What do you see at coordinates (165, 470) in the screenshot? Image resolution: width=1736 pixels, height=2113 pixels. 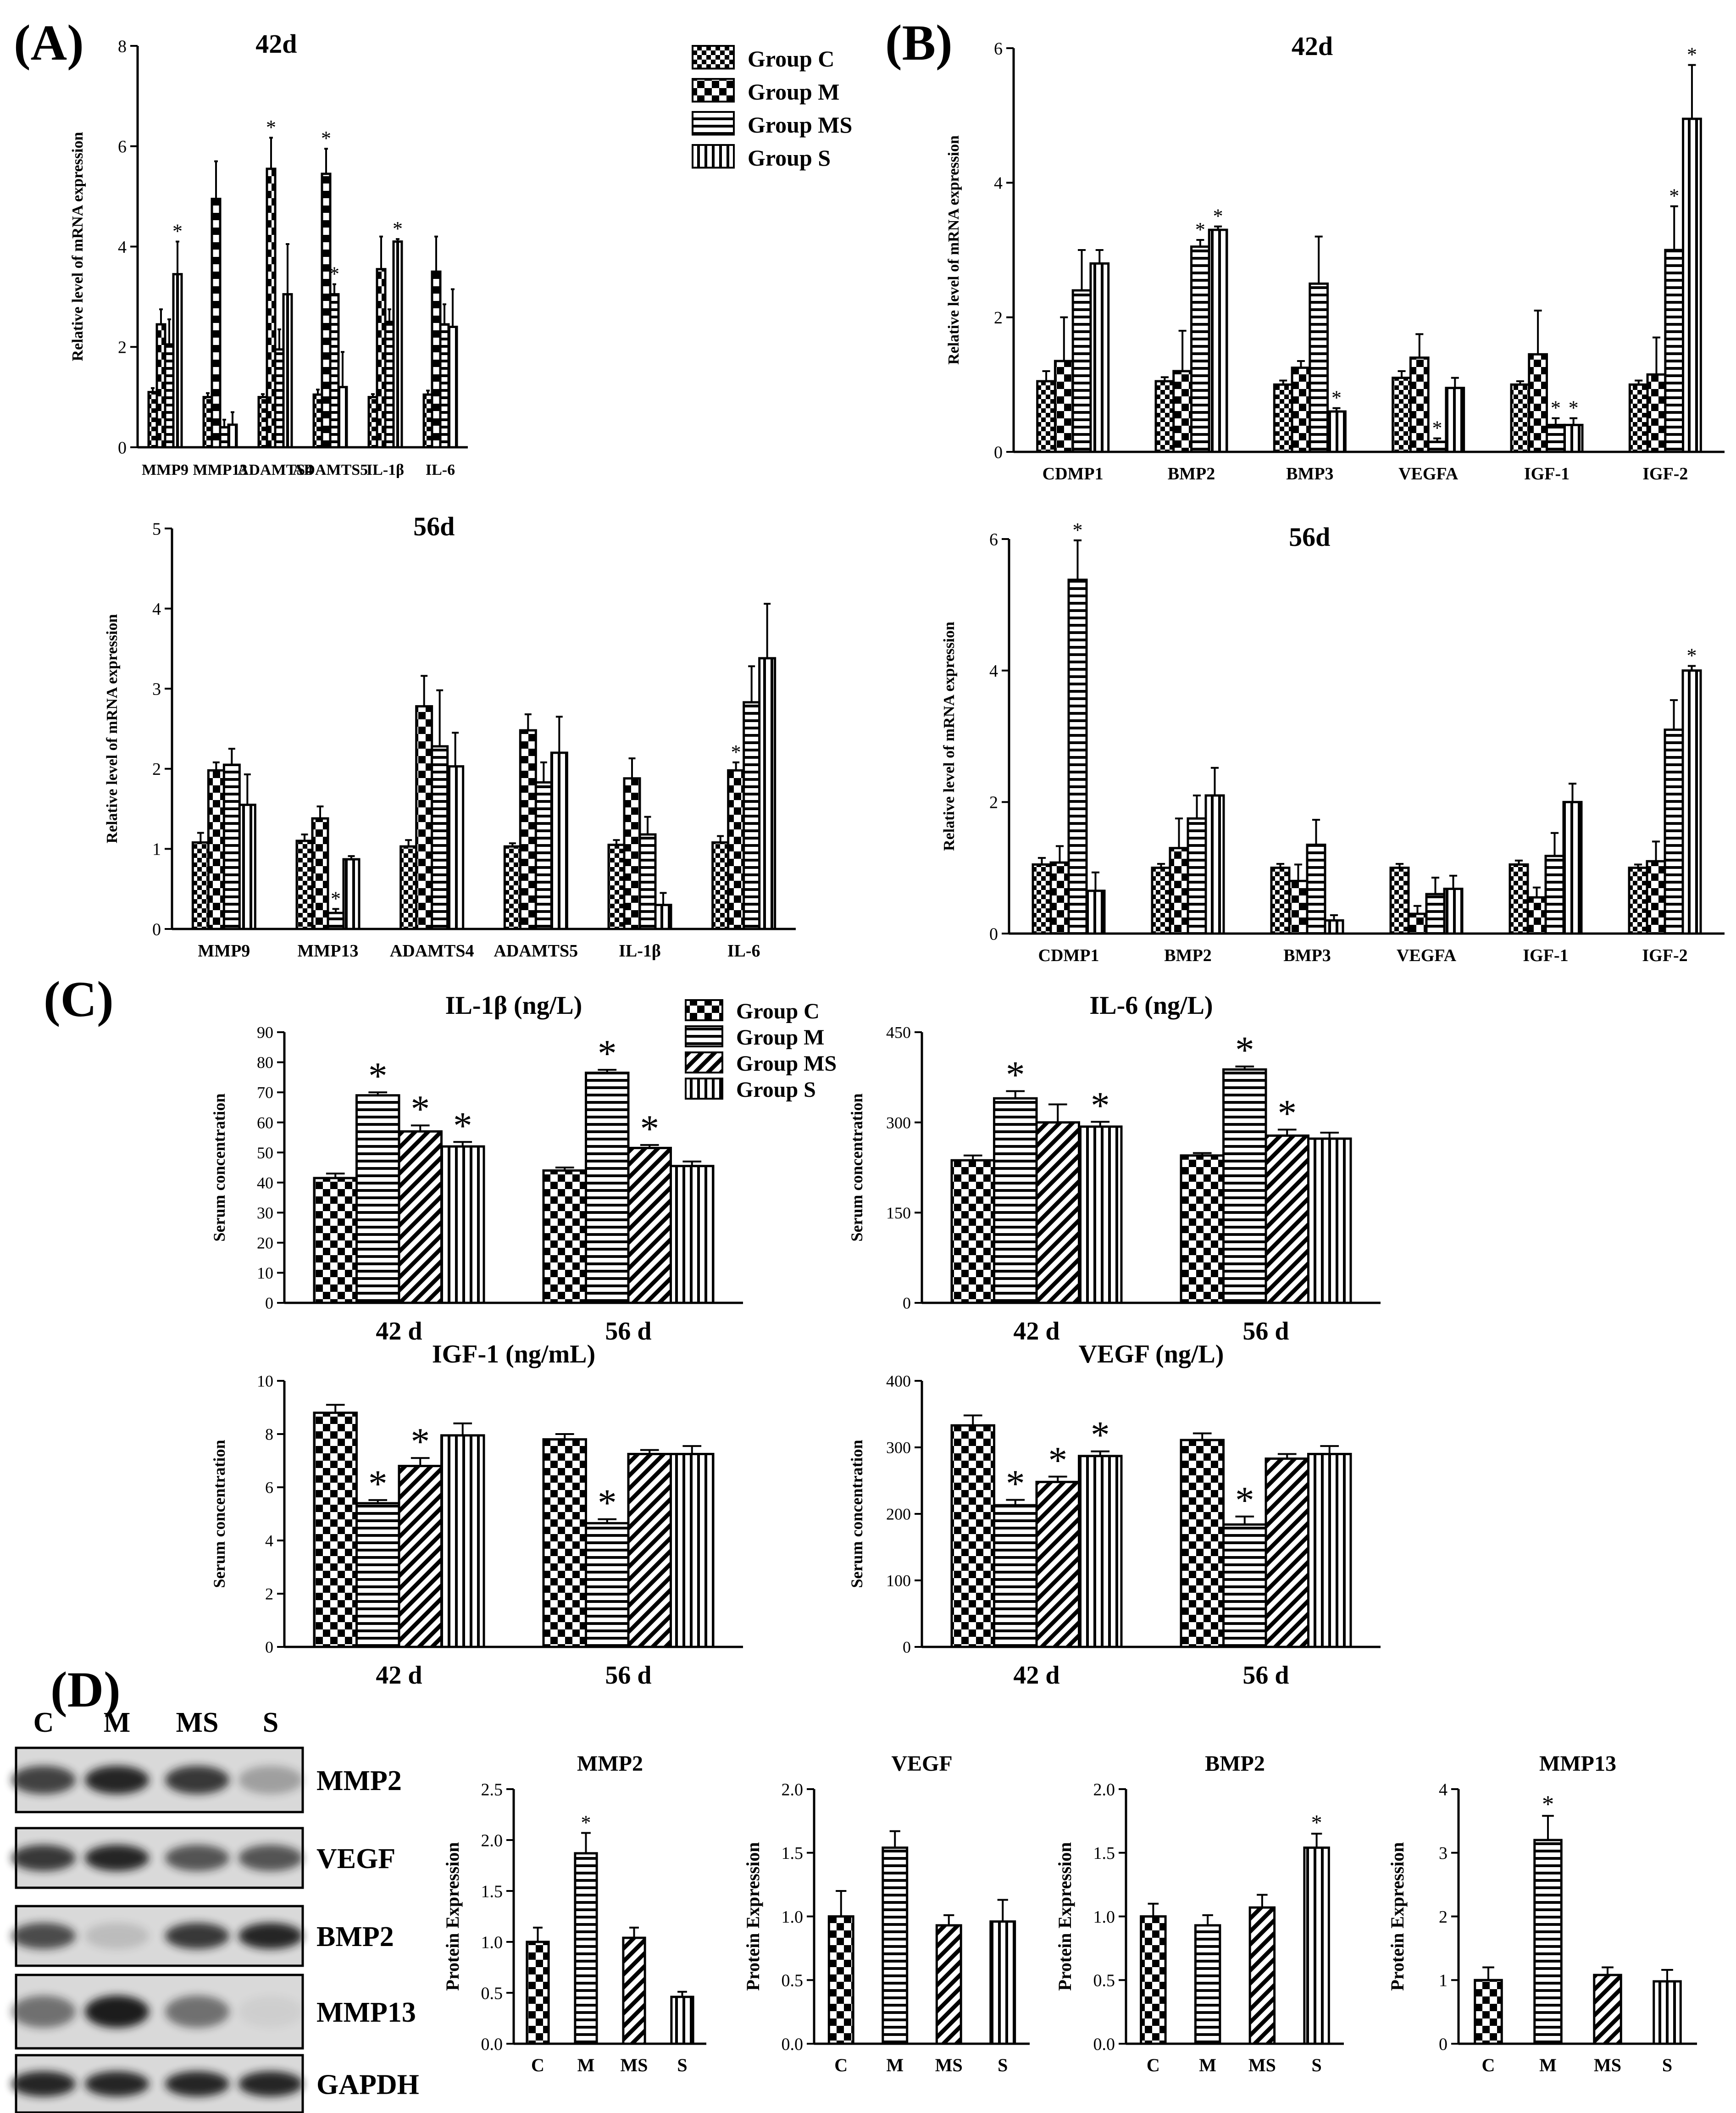 I see `x-category-label: MMP9` at bounding box center [165, 470].